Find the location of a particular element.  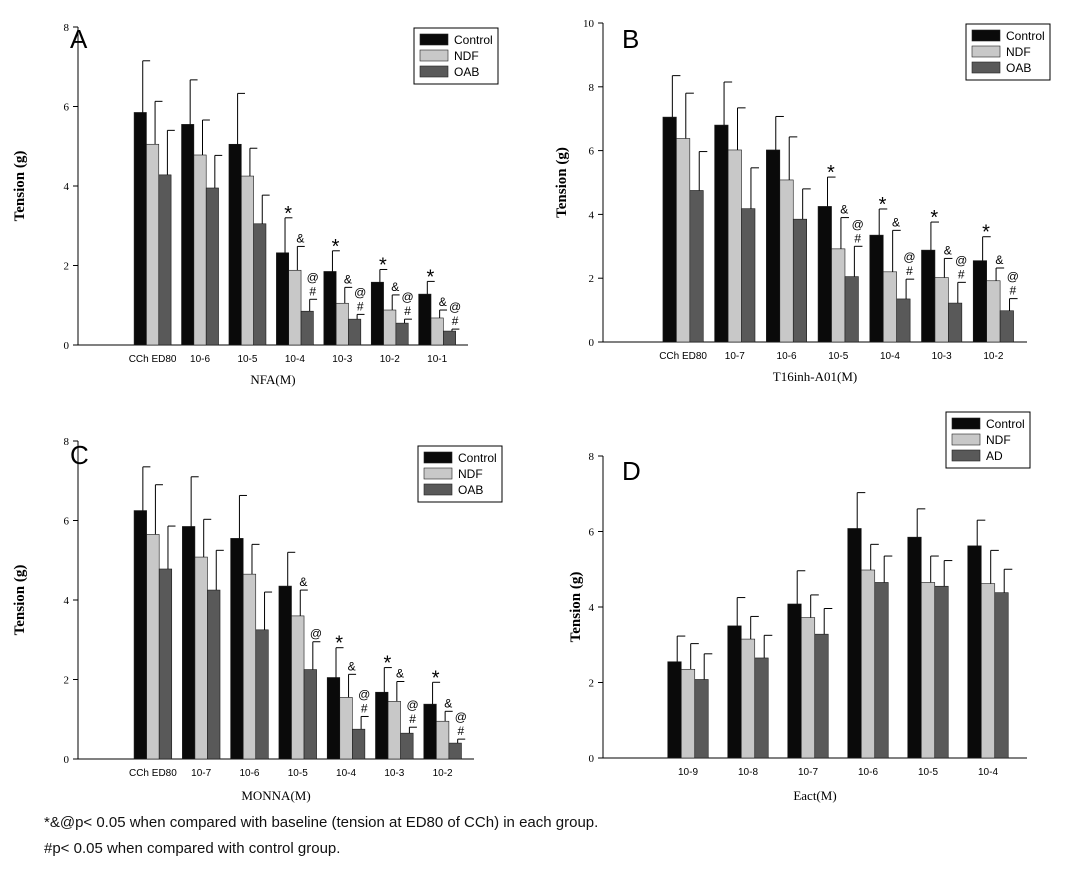

legend: Control NDF OAB is located at coordinates (1008, 52).